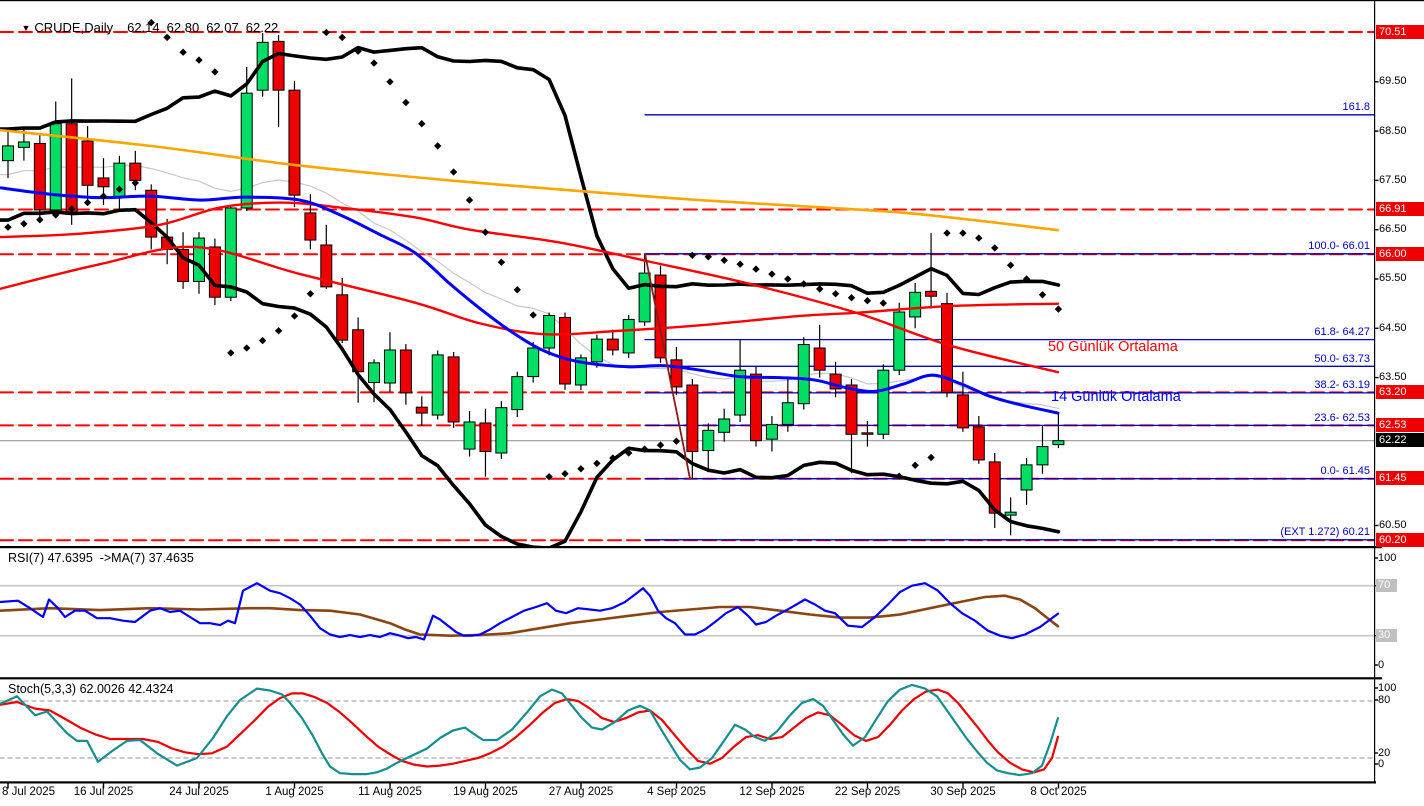 The image size is (1424, 806). What do you see at coordinates (390, 792) in the screenshot?
I see `date-tick-label: 11 Aug 2025` at bounding box center [390, 792].